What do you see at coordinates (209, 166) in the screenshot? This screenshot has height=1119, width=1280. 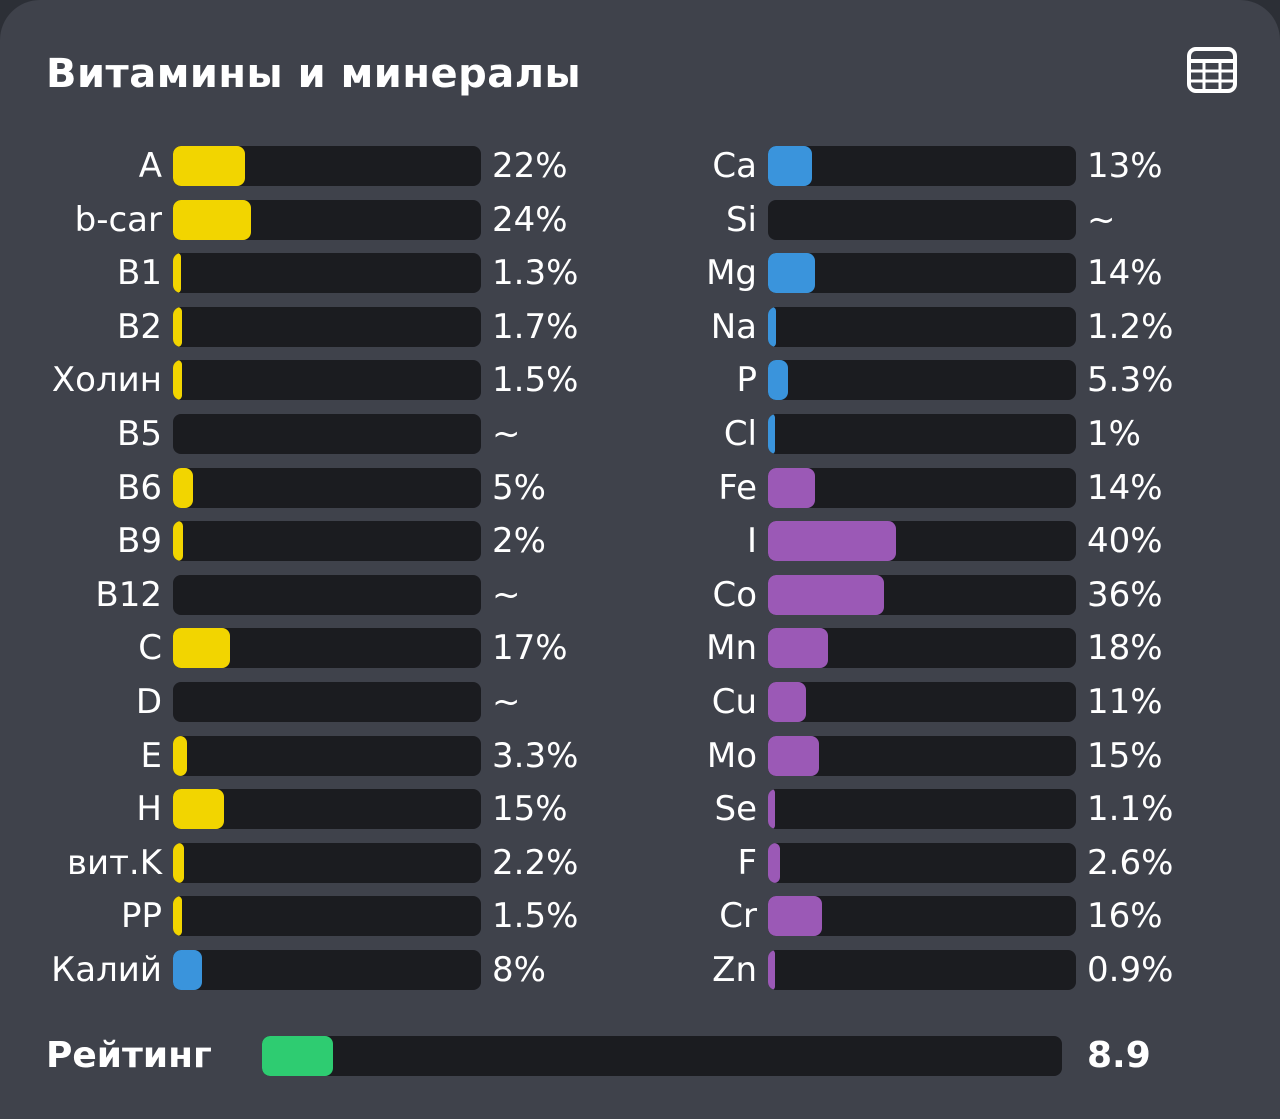 I see `vitamin-a-bar` at bounding box center [209, 166].